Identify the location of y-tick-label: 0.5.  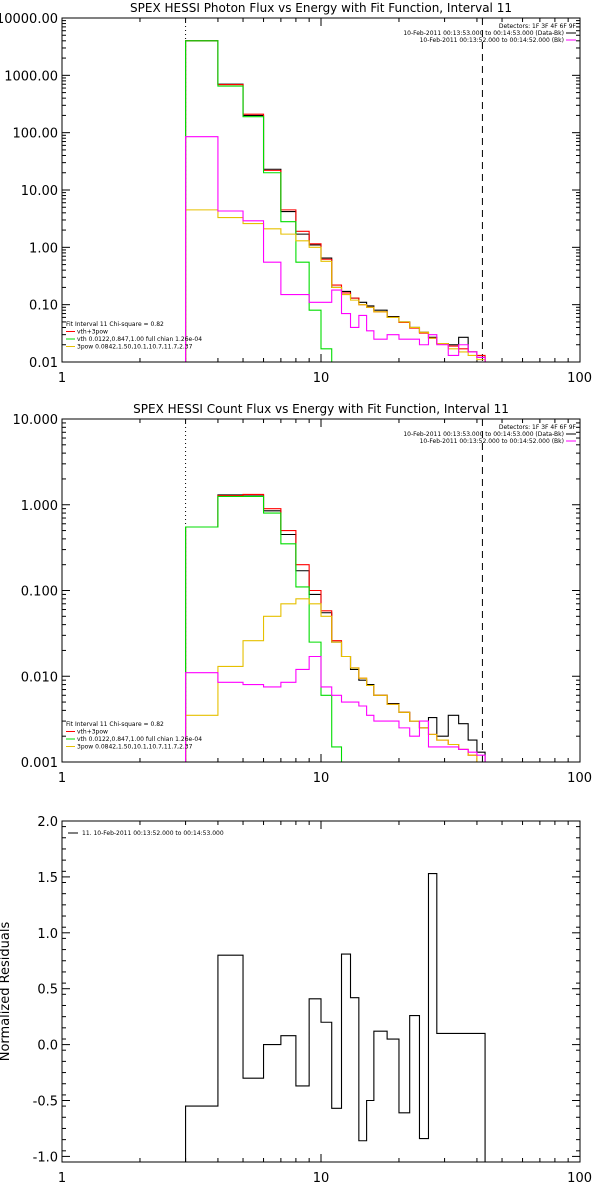
(47, 990).